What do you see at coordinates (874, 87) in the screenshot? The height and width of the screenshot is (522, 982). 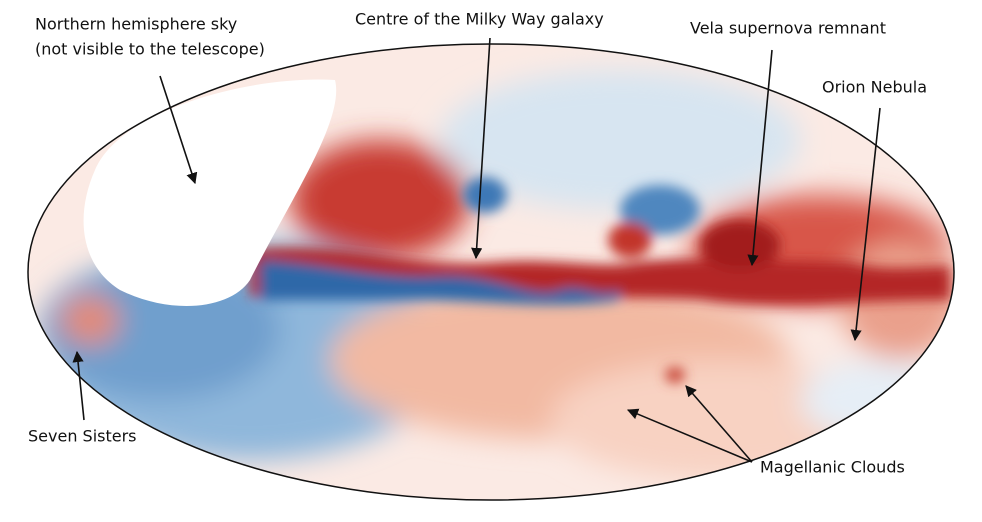 I see `annotation-label: Orion Nebula` at bounding box center [874, 87].